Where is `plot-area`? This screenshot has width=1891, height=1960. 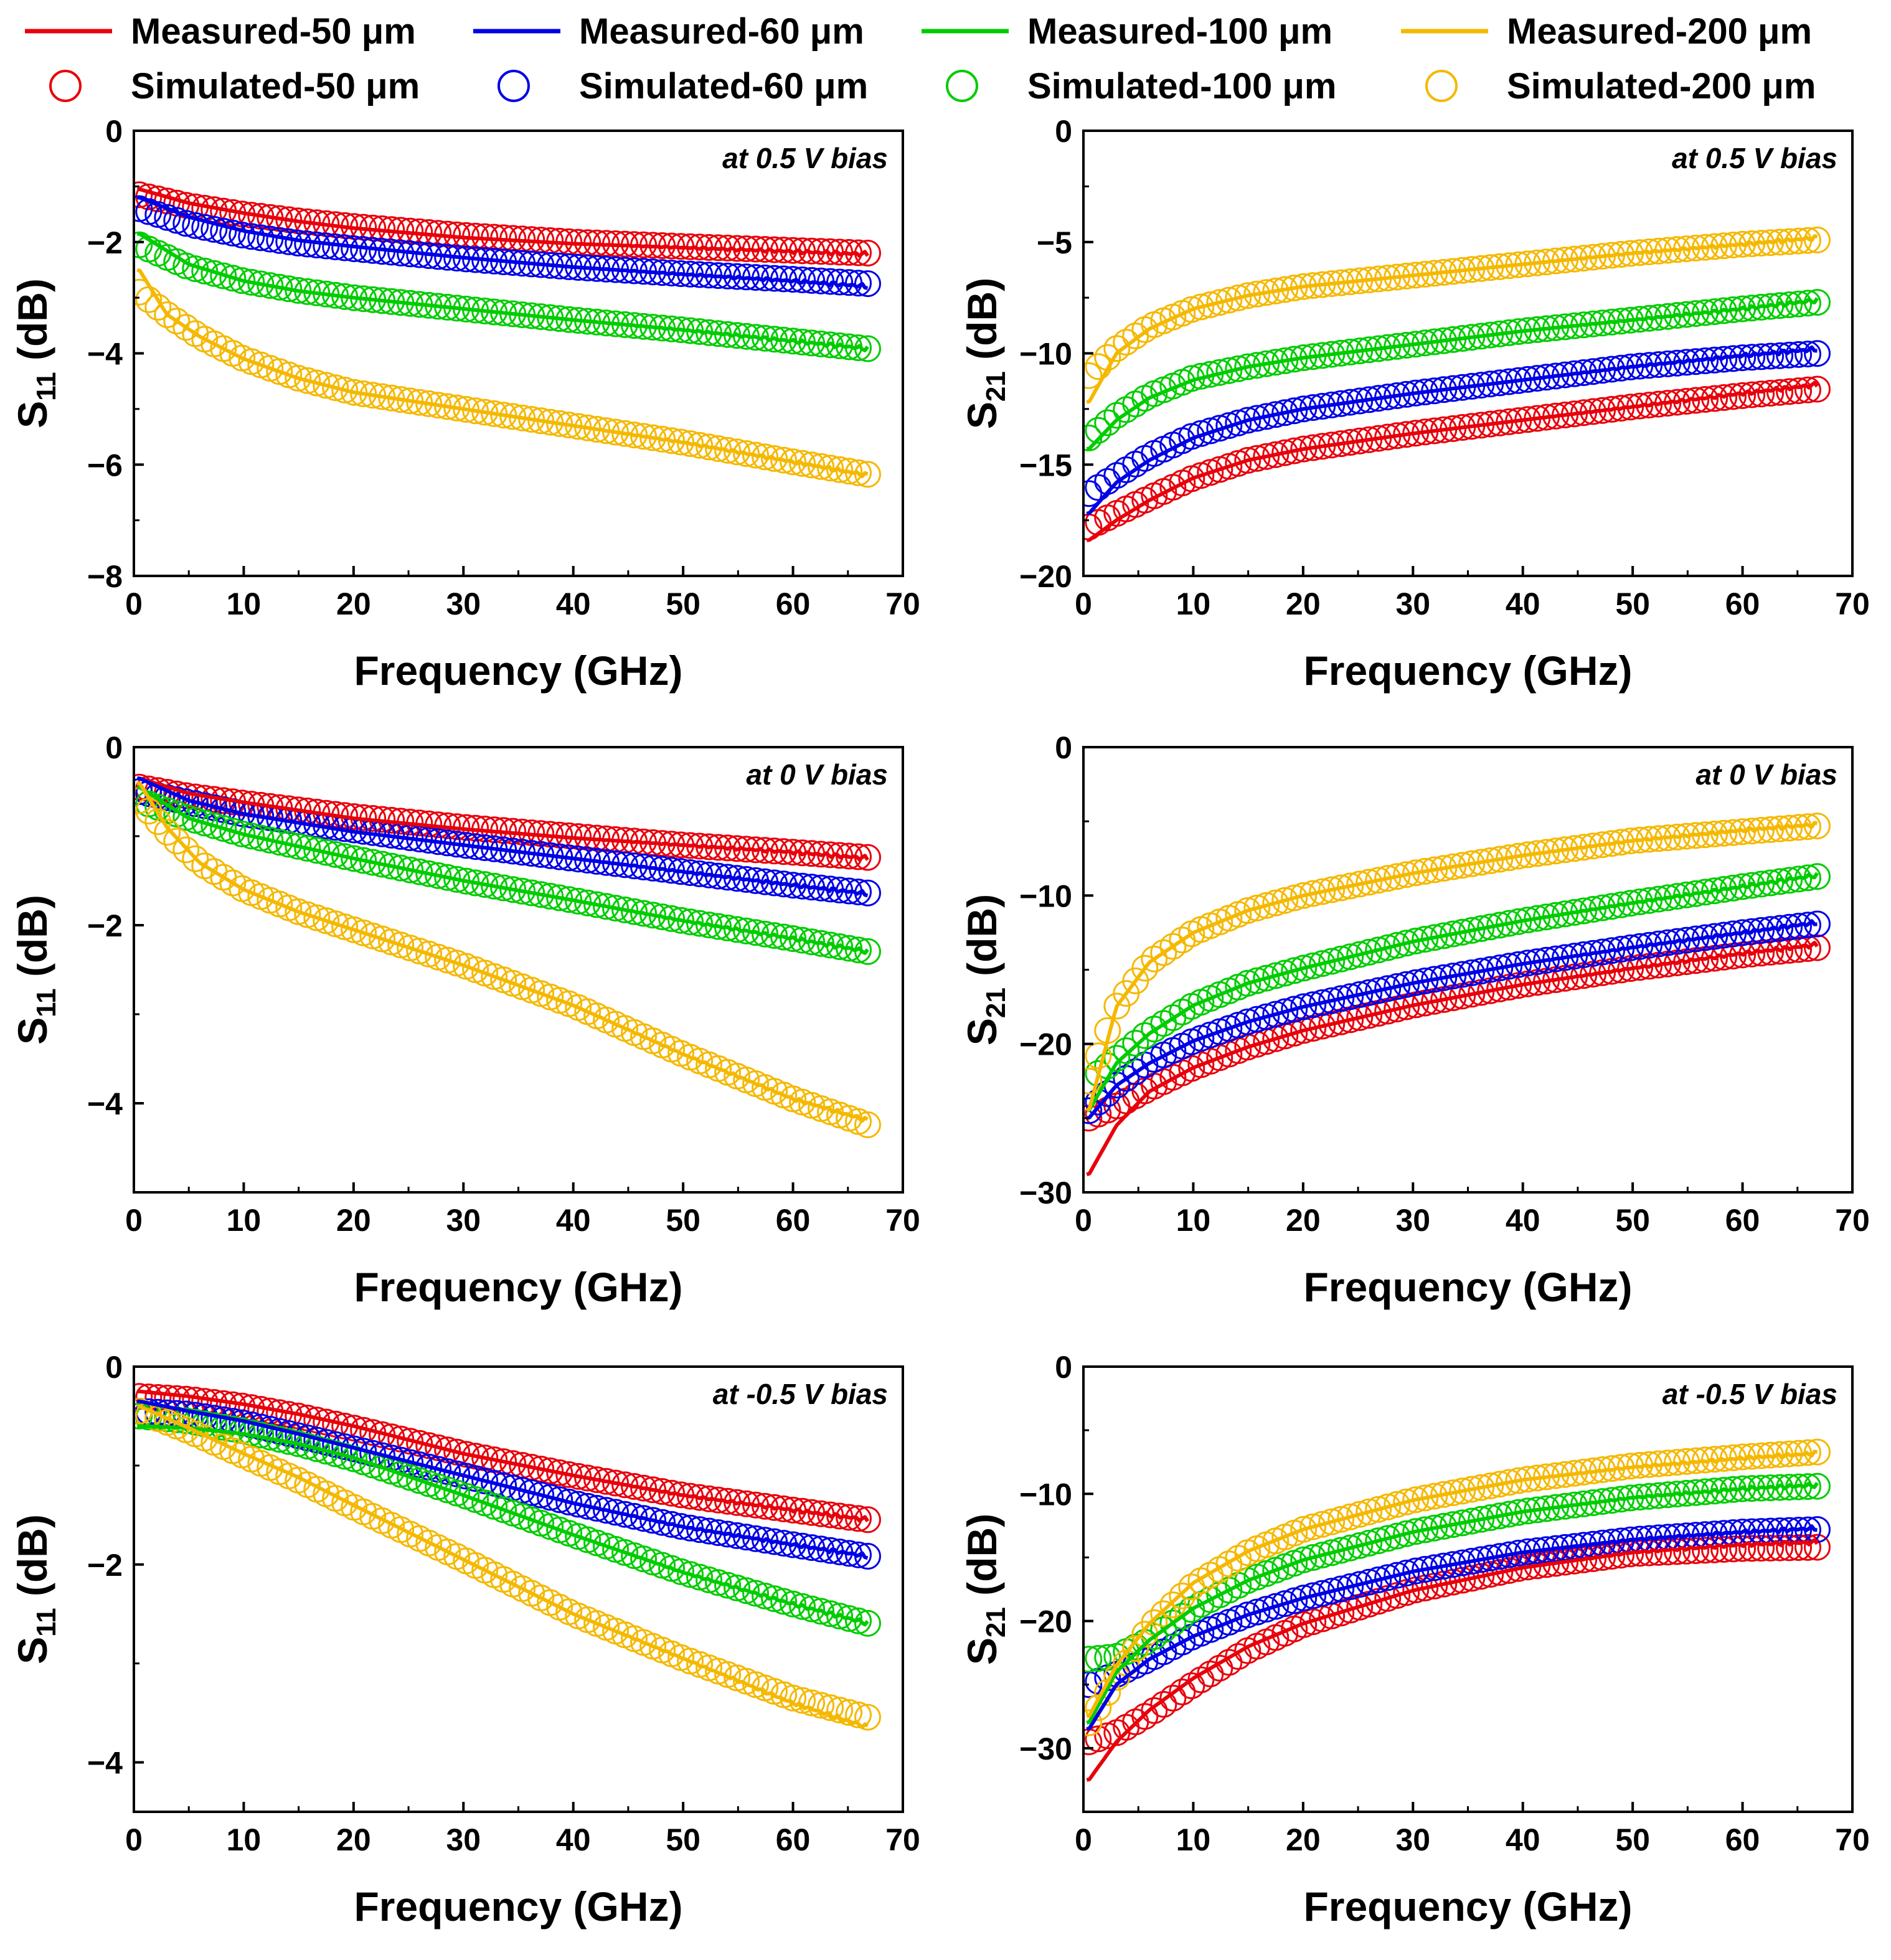
plot-area is located at coordinates (1457, 1610).